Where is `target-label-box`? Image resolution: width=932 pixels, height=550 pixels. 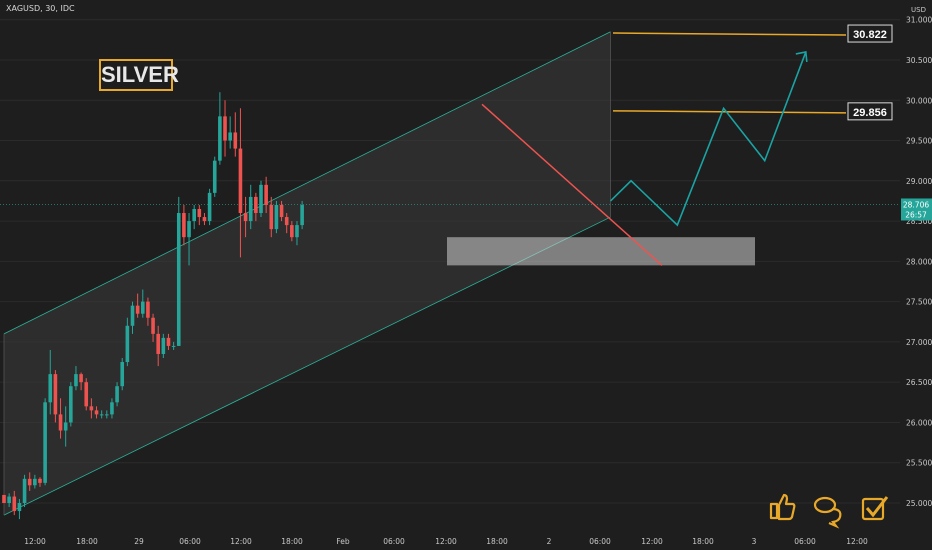 target-label-box is located at coordinates (870, 33).